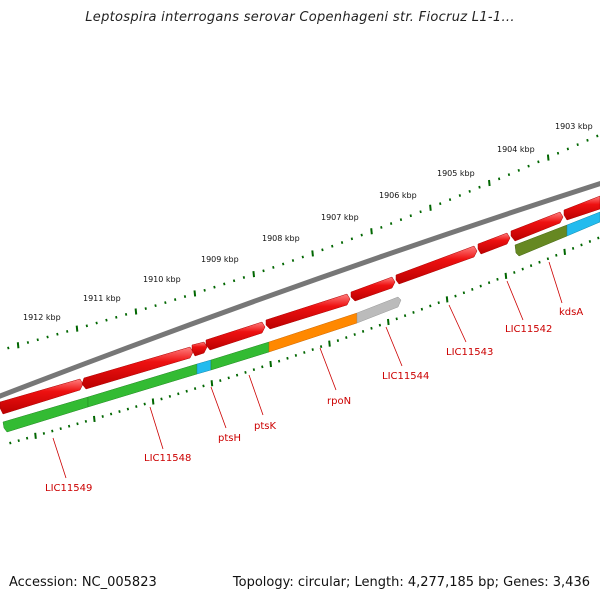 The image size is (600, 600). What do you see at coordinates (229, 438) in the screenshot?
I see `gene-label-ptsH: ptsH` at bounding box center [229, 438].